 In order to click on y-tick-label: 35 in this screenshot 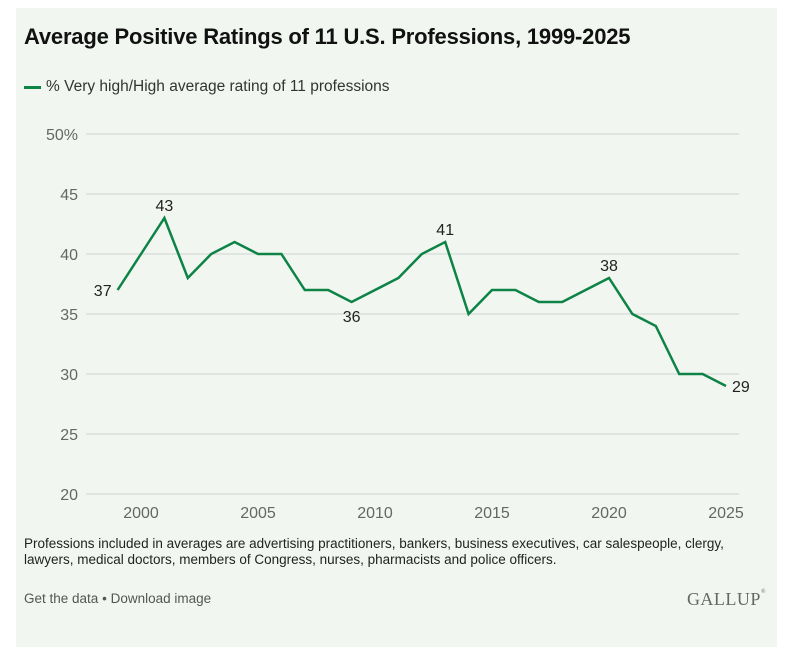, I will do `click(69, 315)`.